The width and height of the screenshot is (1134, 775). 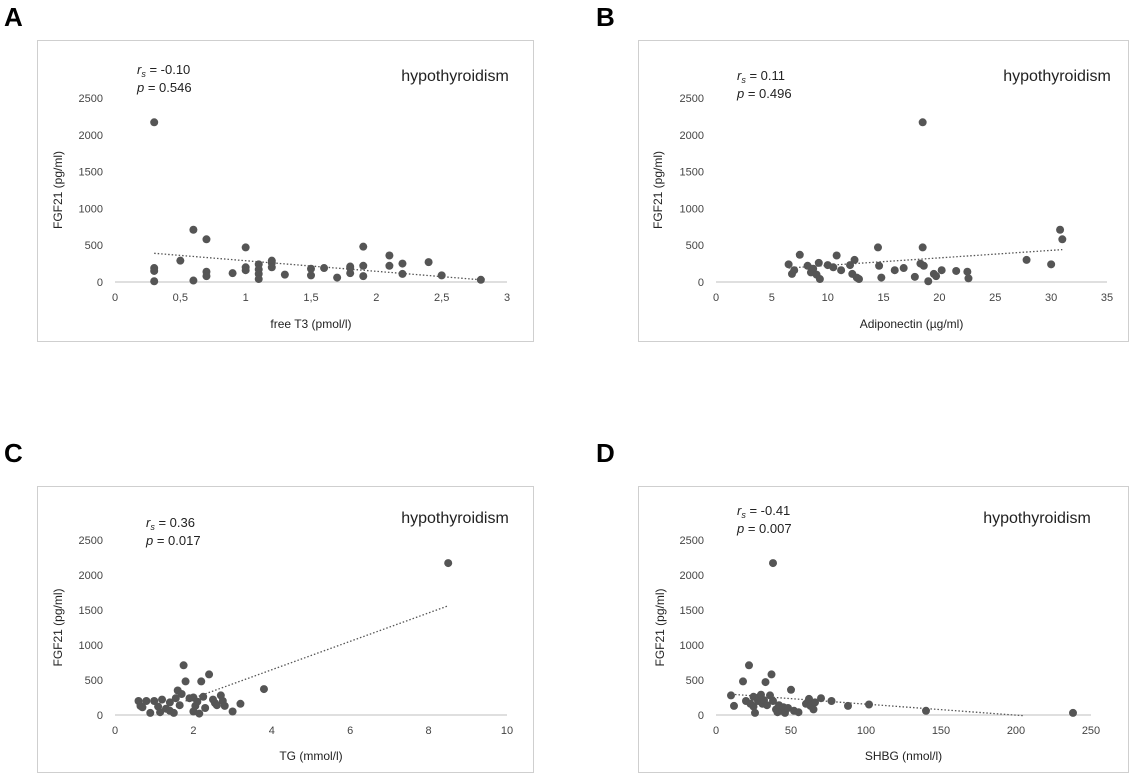 What do you see at coordinates (507, 731) in the screenshot?
I see `x-tick-label-c: 10` at bounding box center [507, 731].